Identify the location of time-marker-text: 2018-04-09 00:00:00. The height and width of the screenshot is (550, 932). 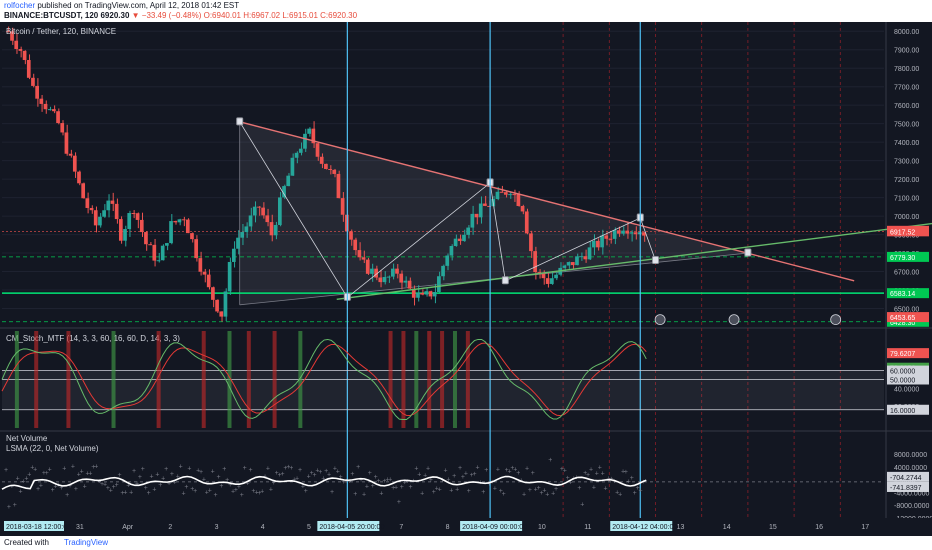
(494, 527).